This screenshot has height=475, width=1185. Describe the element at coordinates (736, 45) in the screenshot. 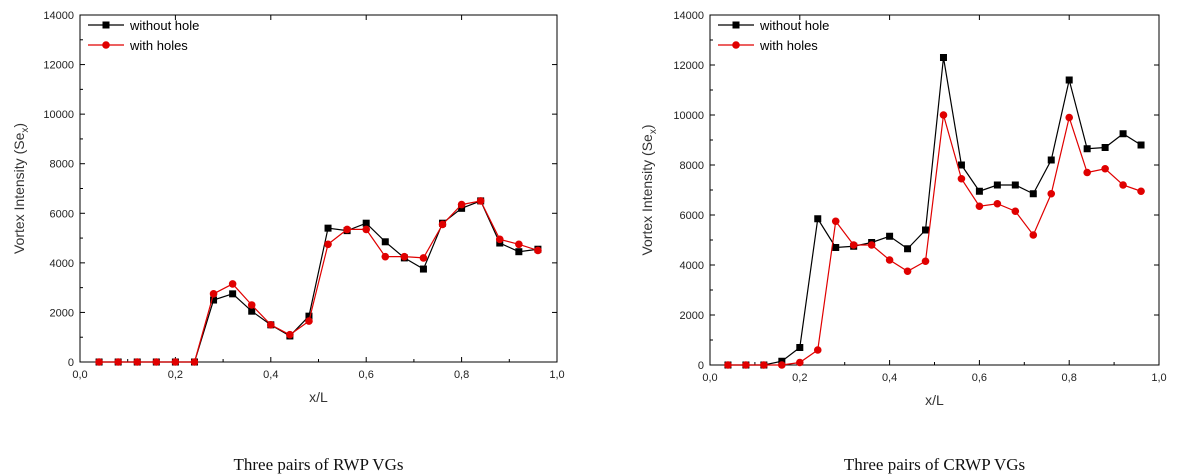

I see `legend-marker-circle` at that location.